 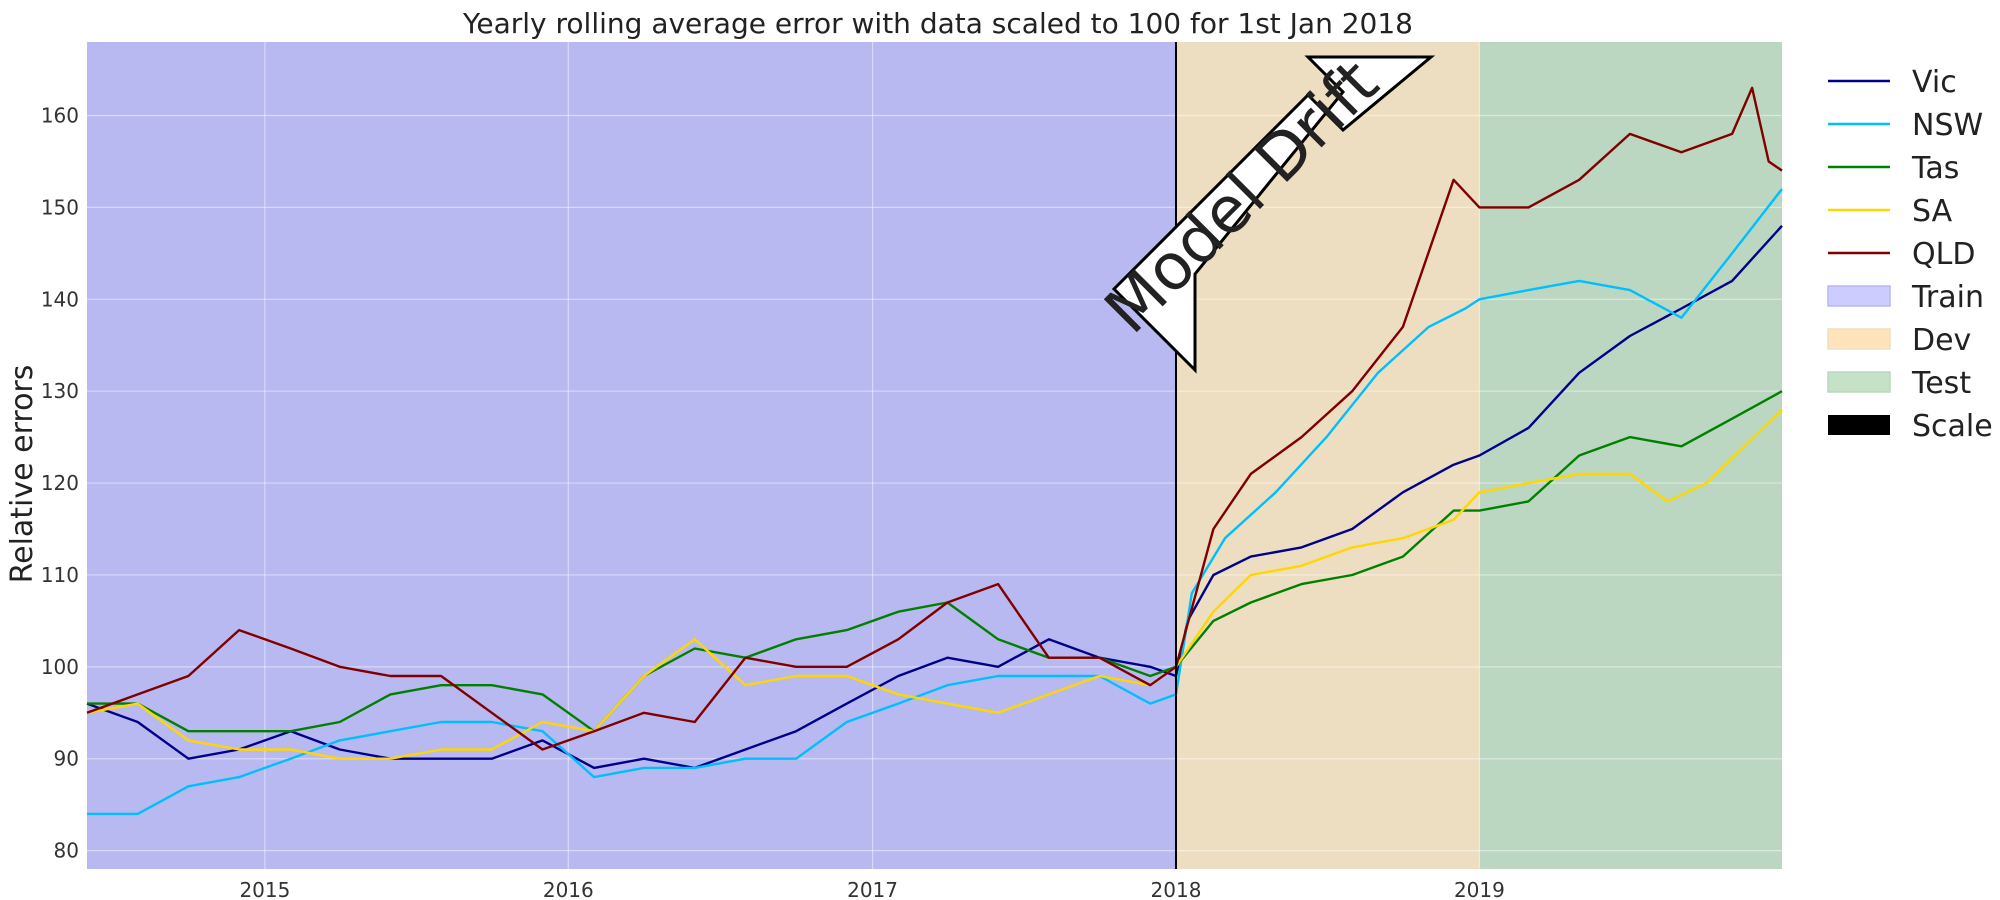 What do you see at coordinates (568, 889) in the screenshot?
I see `x-tick-label: 2016` at bounding box center [568, 889].